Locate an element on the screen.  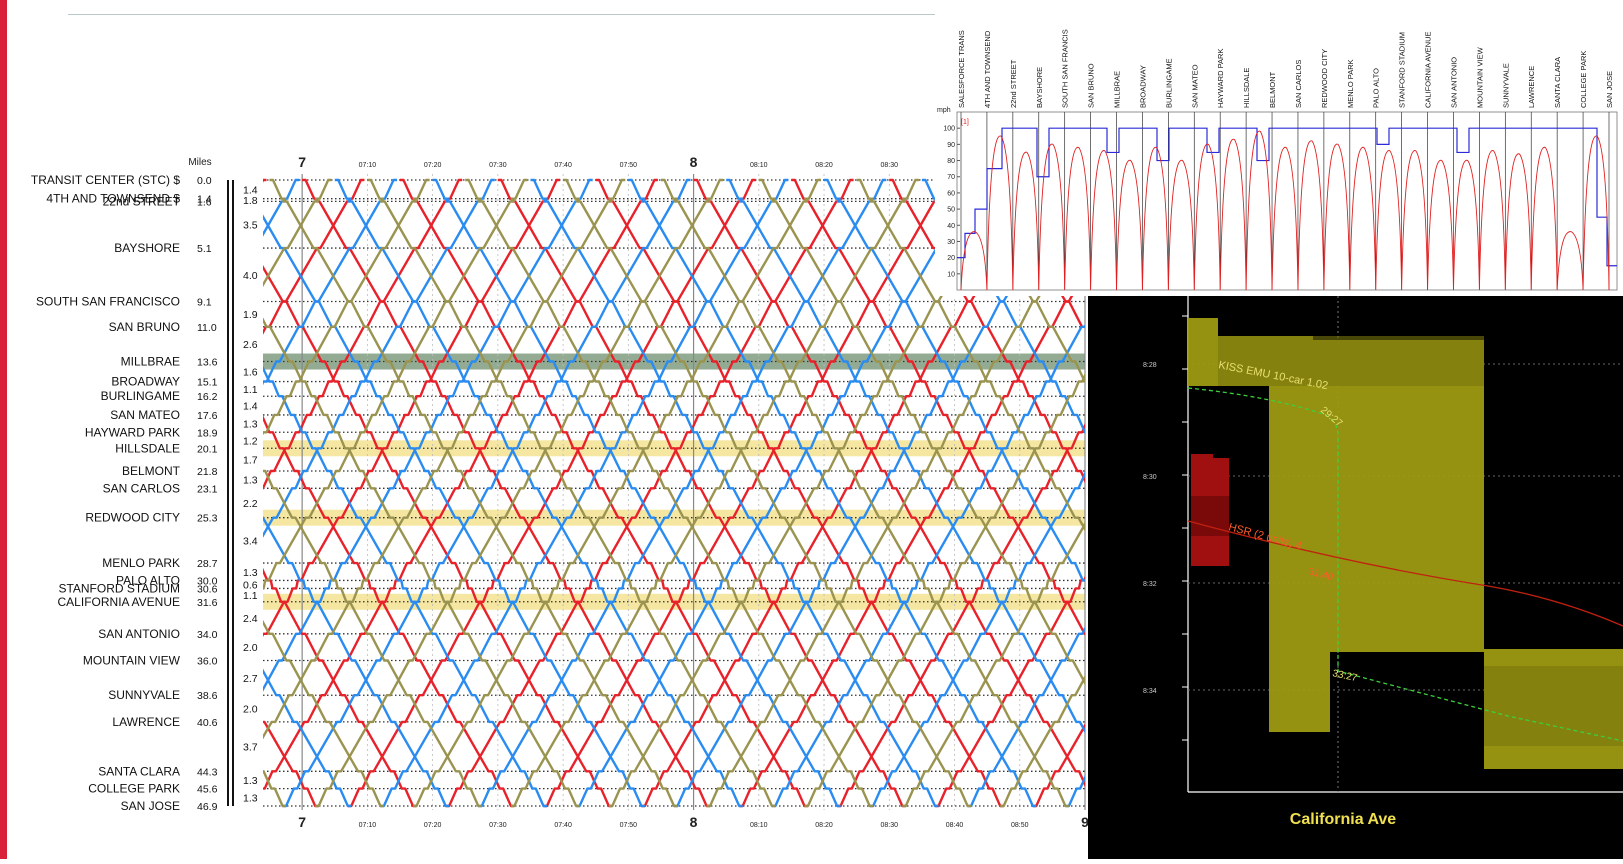
speed-station-label: BURLINGAME is located at coordinates (1168, 83).